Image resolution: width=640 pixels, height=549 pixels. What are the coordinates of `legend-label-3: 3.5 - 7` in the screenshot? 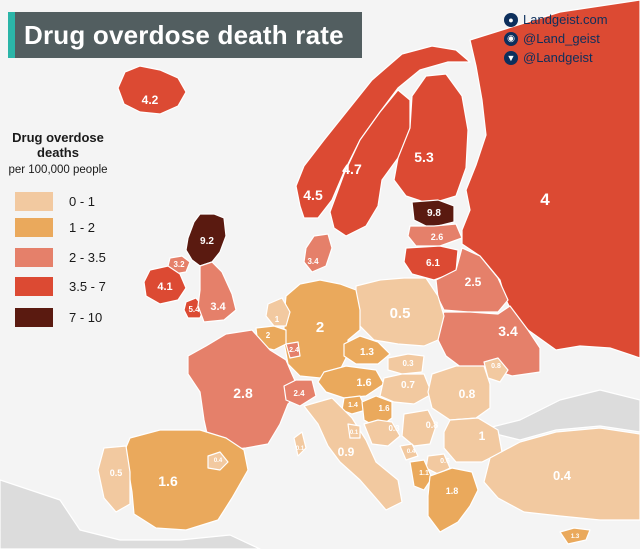 It's located at (87, 286).